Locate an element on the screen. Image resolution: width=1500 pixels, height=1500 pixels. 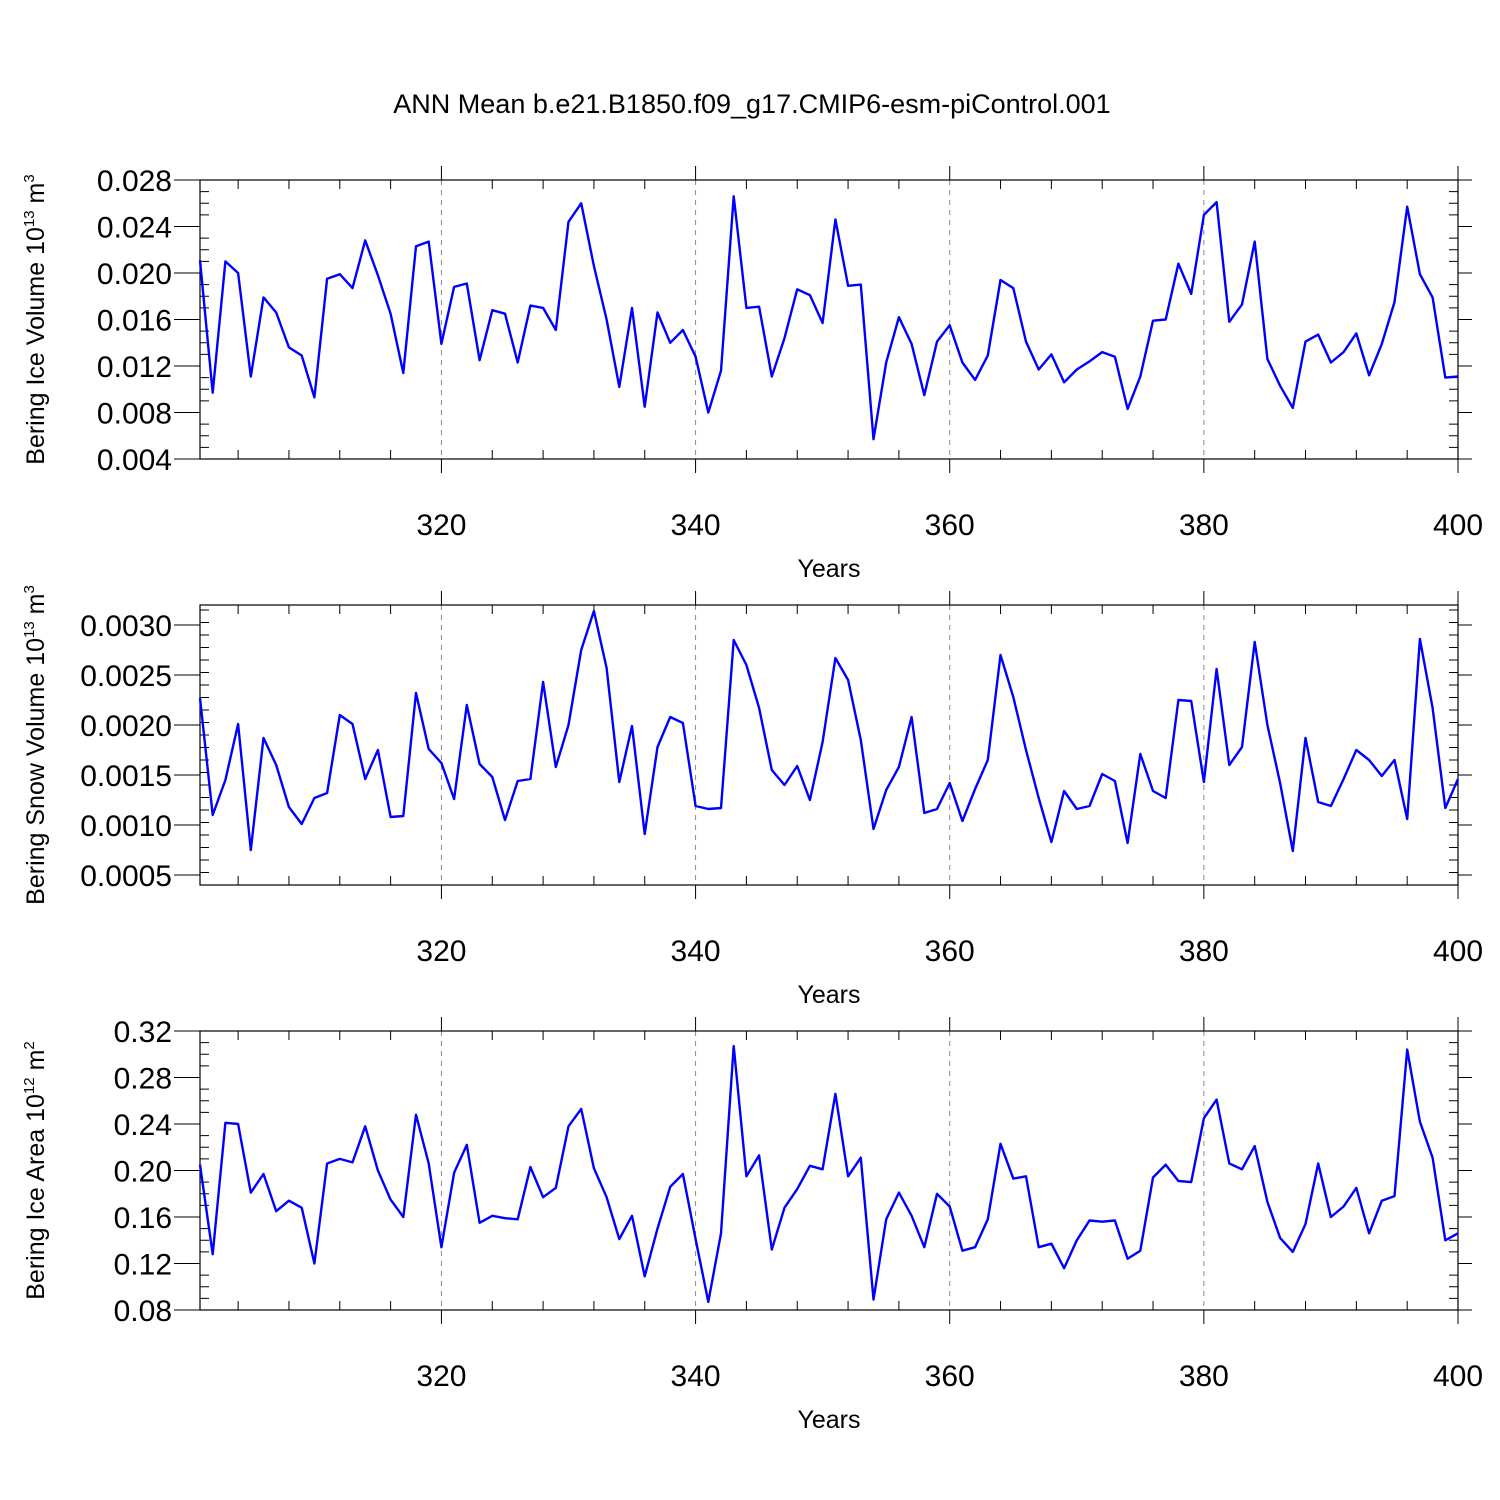
y-tick-label: 0.028 is located at coordinates (134, 181).